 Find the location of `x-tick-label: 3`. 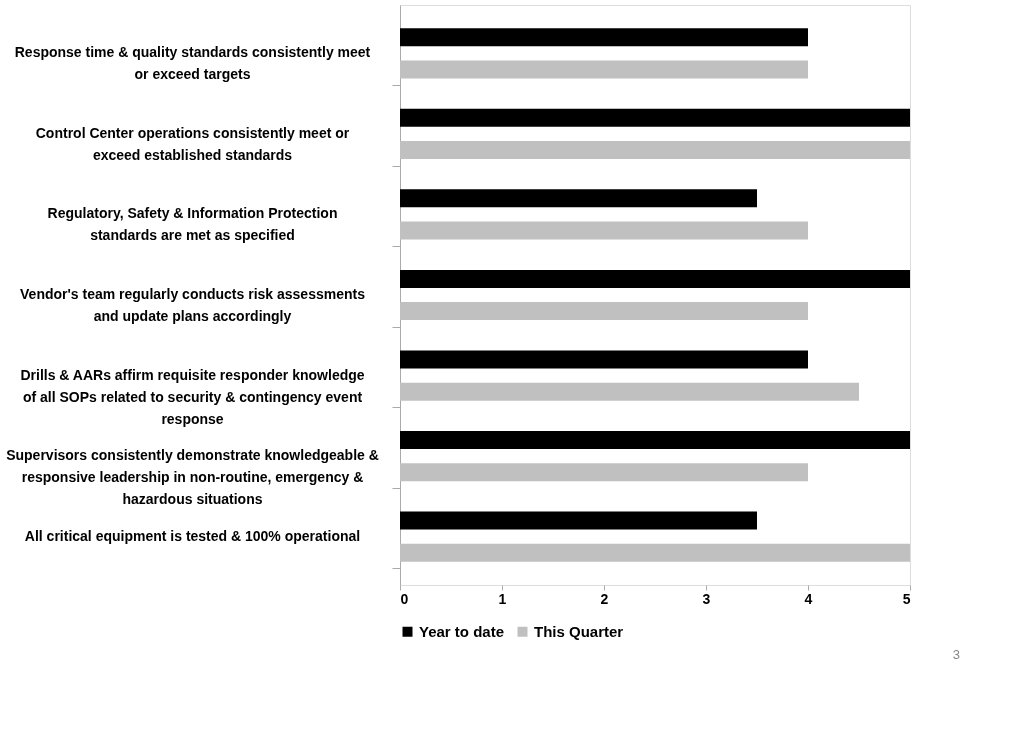

x-tick-label: 3 is located at coordinates (706, 598).